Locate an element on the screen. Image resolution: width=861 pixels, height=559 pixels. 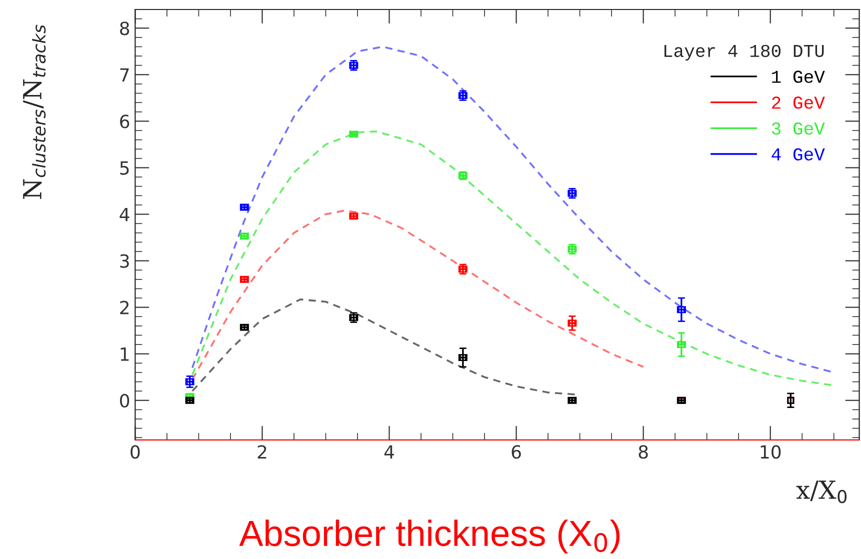
y-tick-label: 6 is located at coordinates (125, 121).